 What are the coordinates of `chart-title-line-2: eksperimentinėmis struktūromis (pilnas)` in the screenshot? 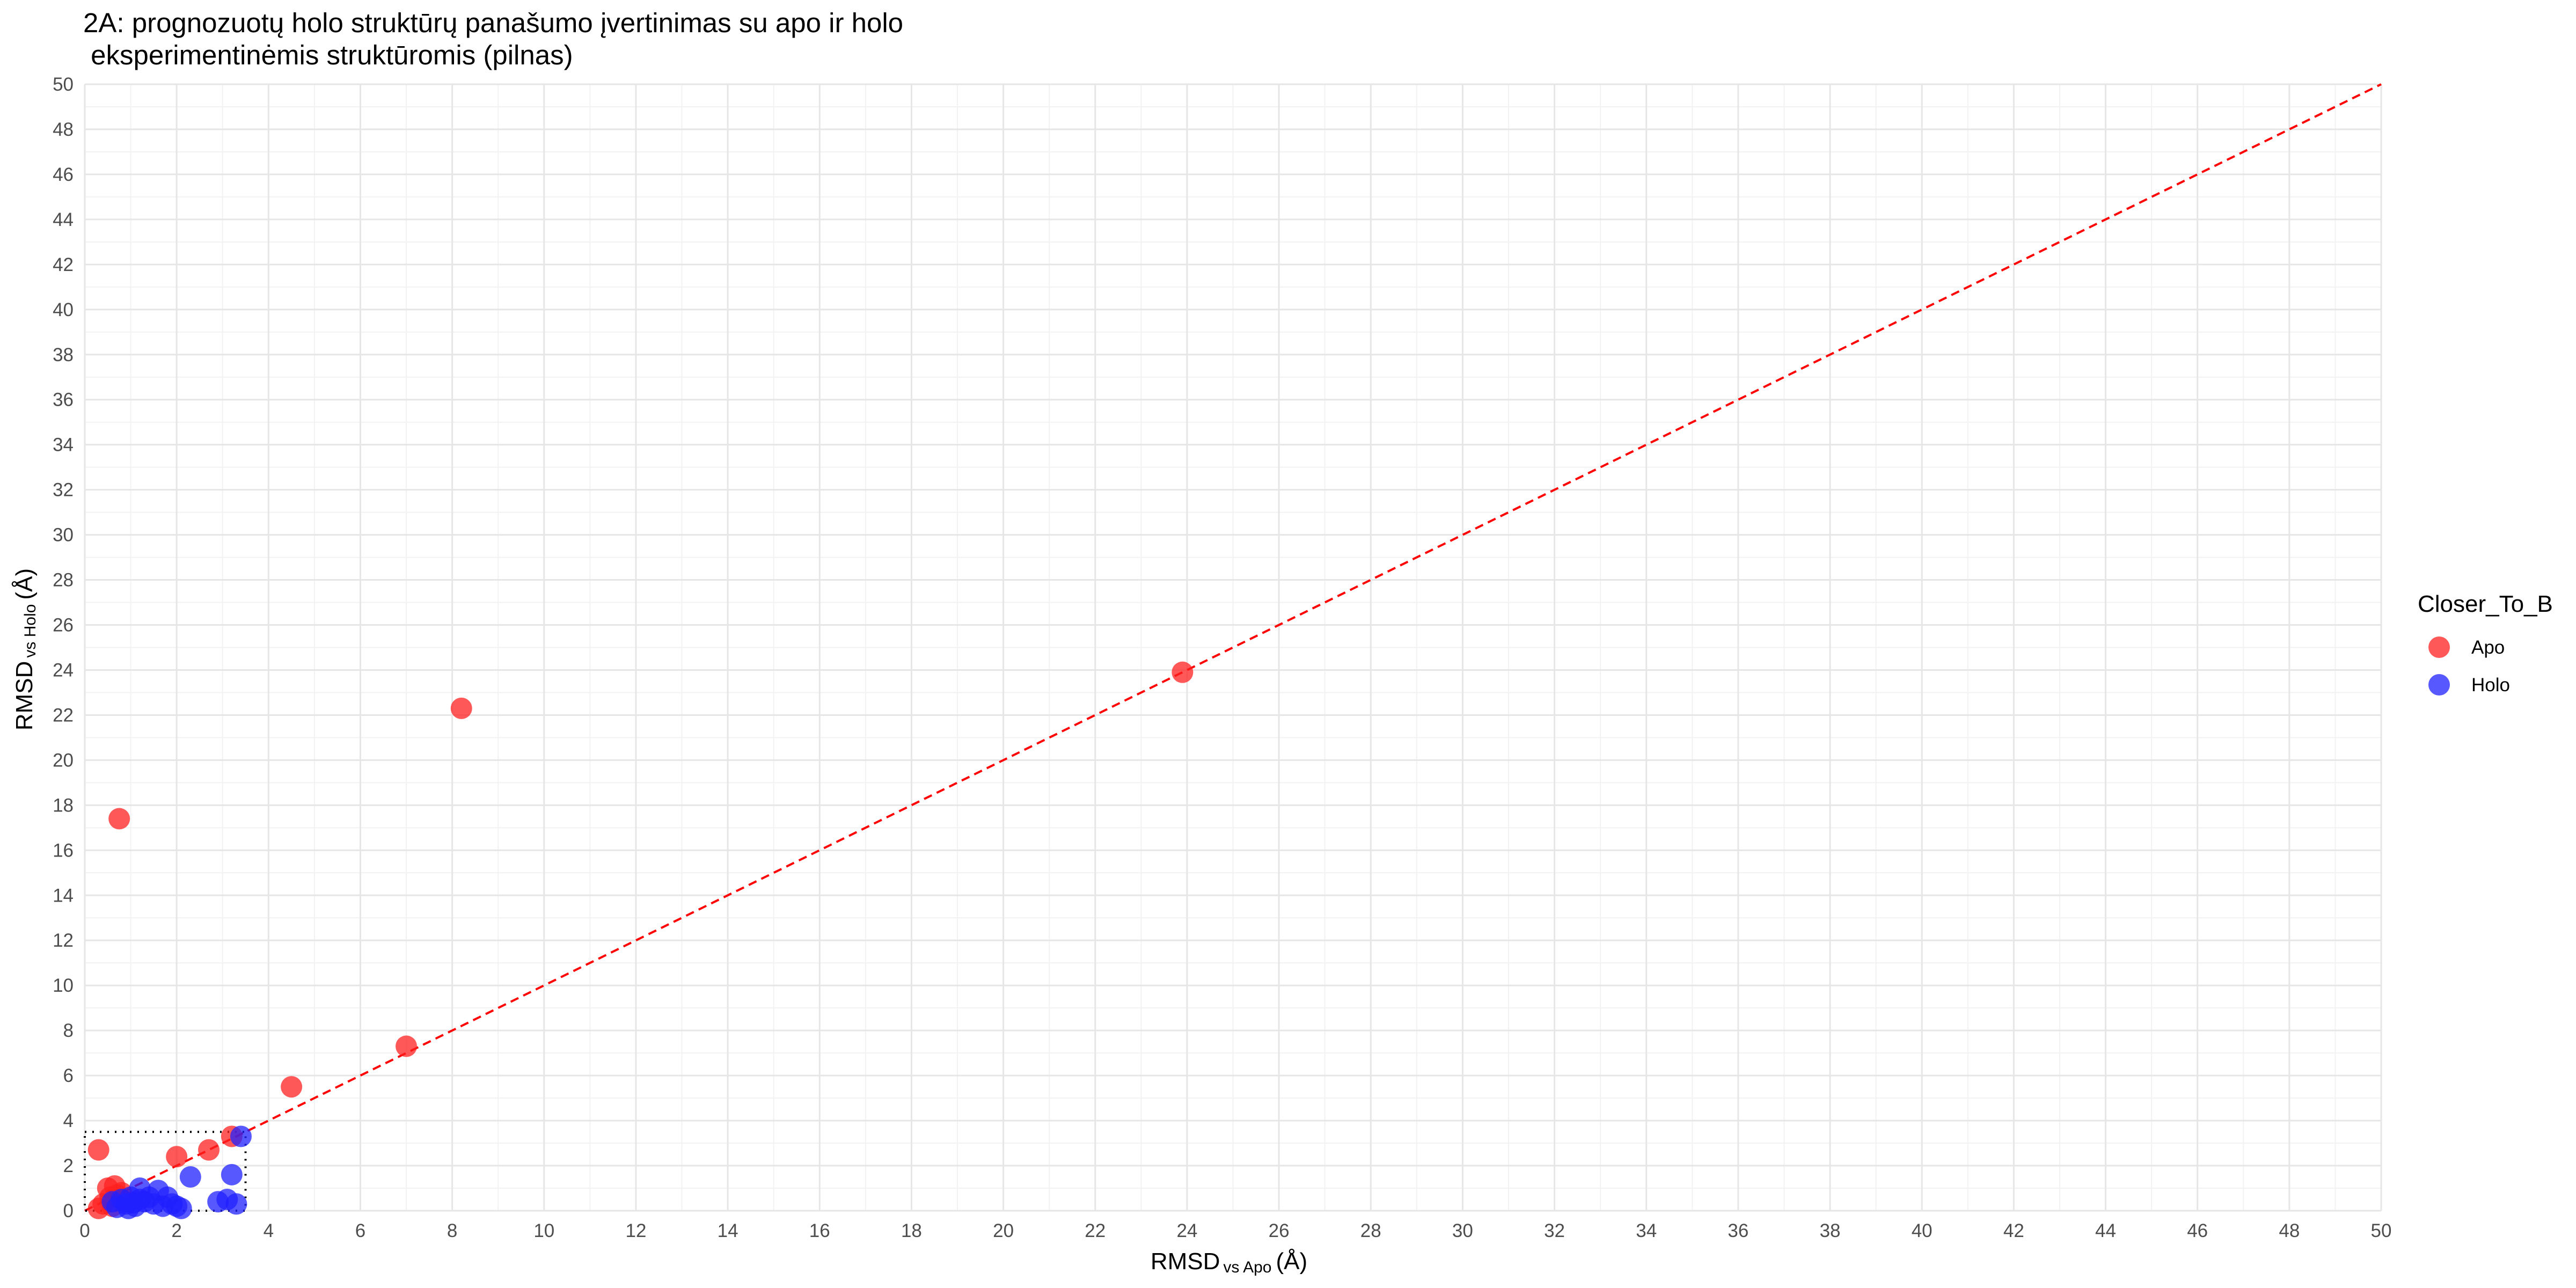 It's located at (328, 55).